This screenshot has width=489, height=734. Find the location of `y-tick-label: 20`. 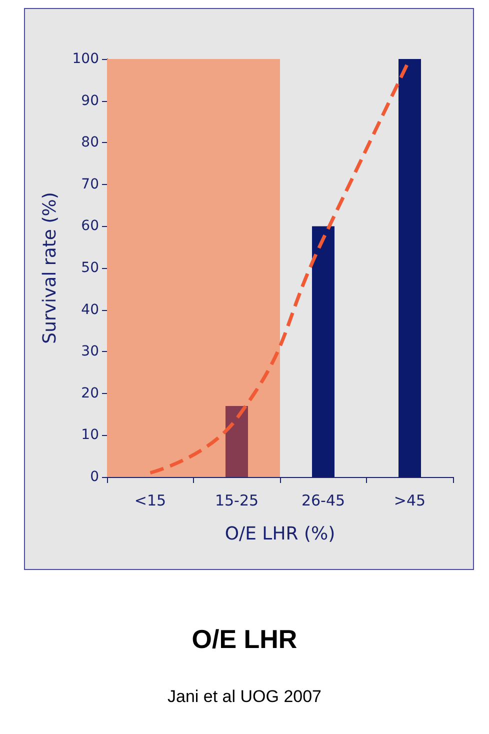

y-tick-label: 20 is located at coordinates (90, 393).